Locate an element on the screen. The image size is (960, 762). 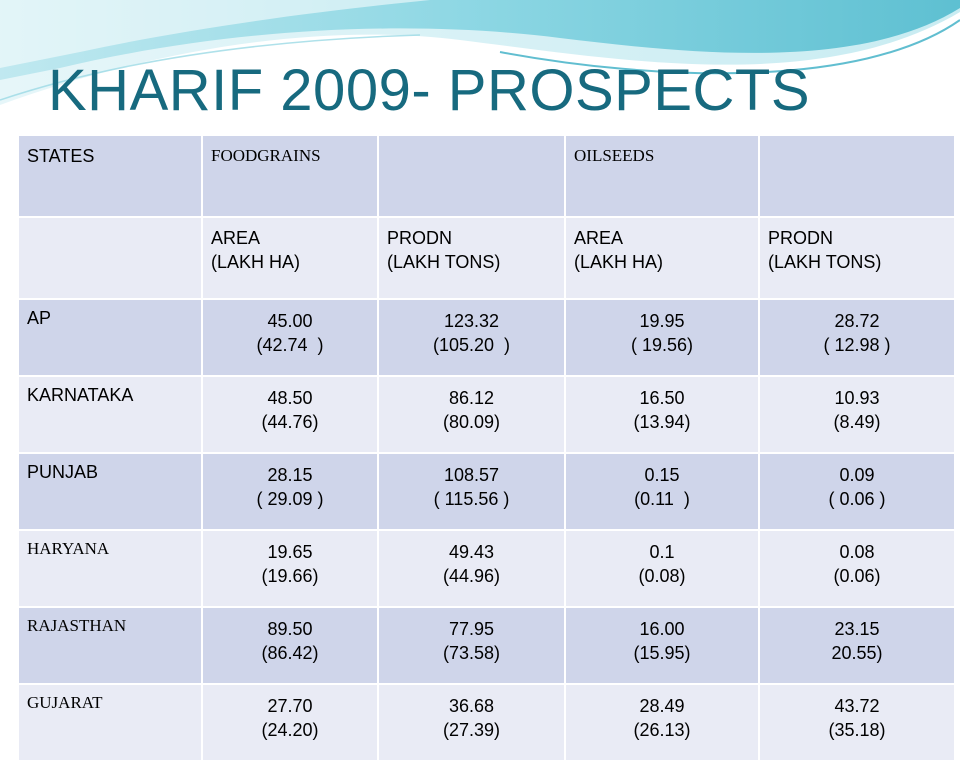
header-cell-oilseeds-area: AREA (LAKH HA) is located at coordinates (662, 258).